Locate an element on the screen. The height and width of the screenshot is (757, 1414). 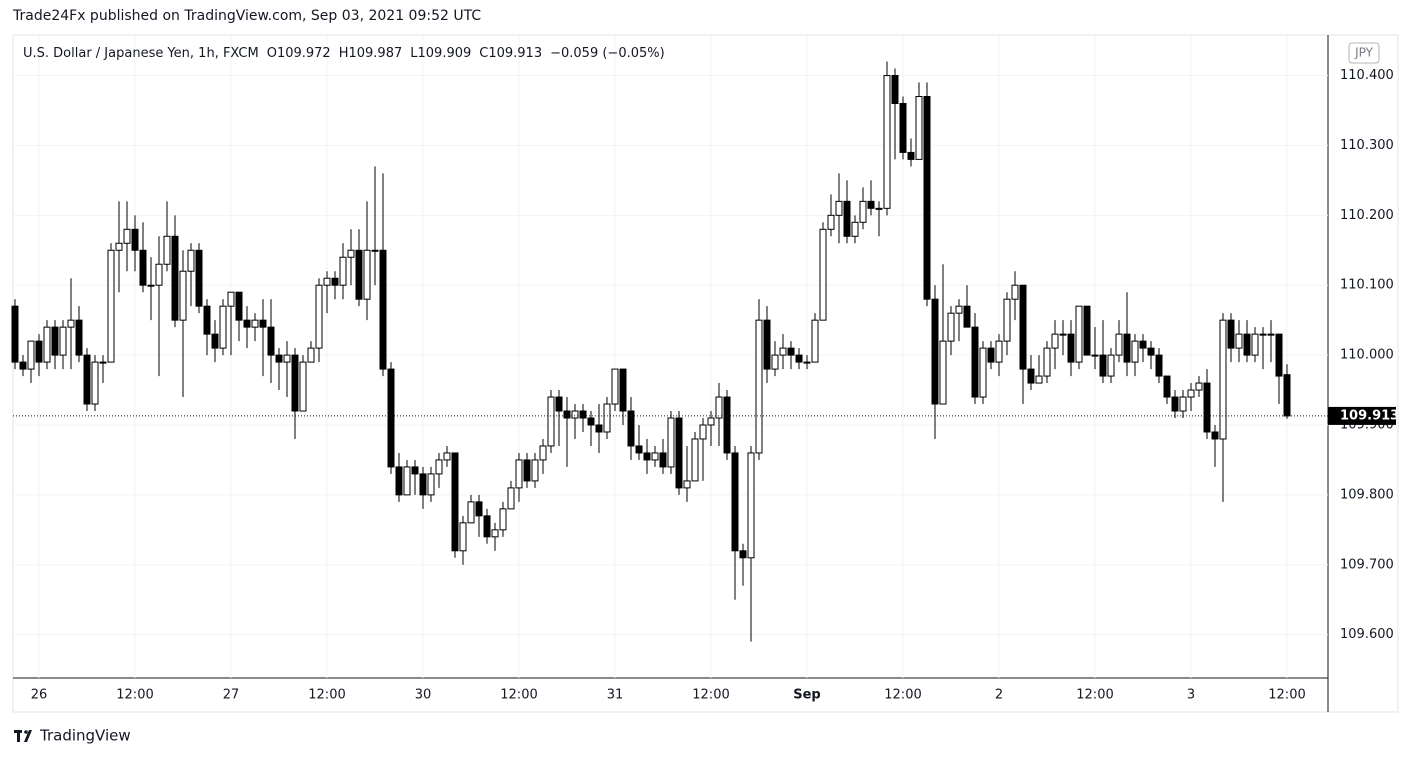
footer-brand: TradingView is located at coordinates (85, 736).